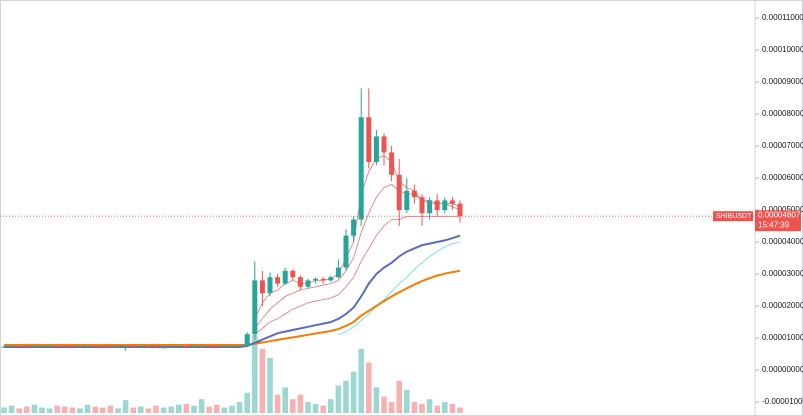  I want to click on y-tick-label: 0.00007000, so click(782, 145).